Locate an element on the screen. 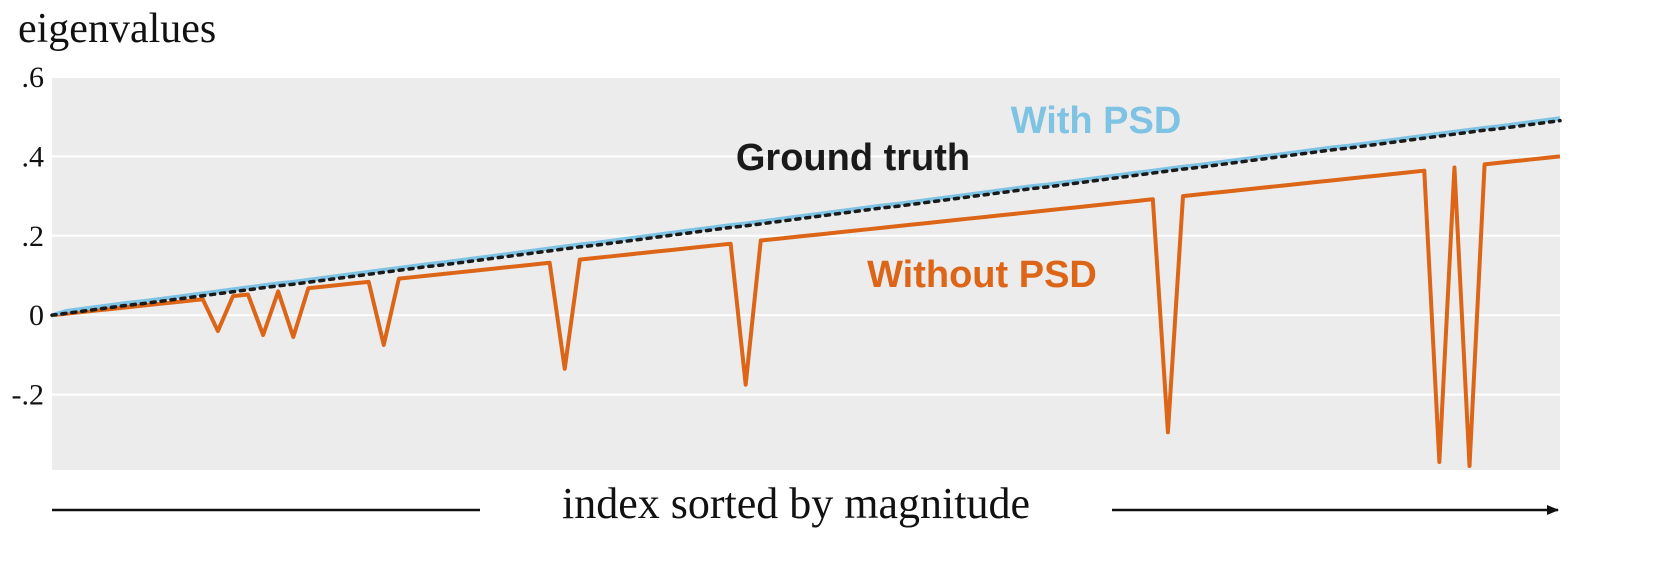 This screenshot has height=572, width=1665. y-axis-label: eigenvalues is located at coordinates (117, 29).